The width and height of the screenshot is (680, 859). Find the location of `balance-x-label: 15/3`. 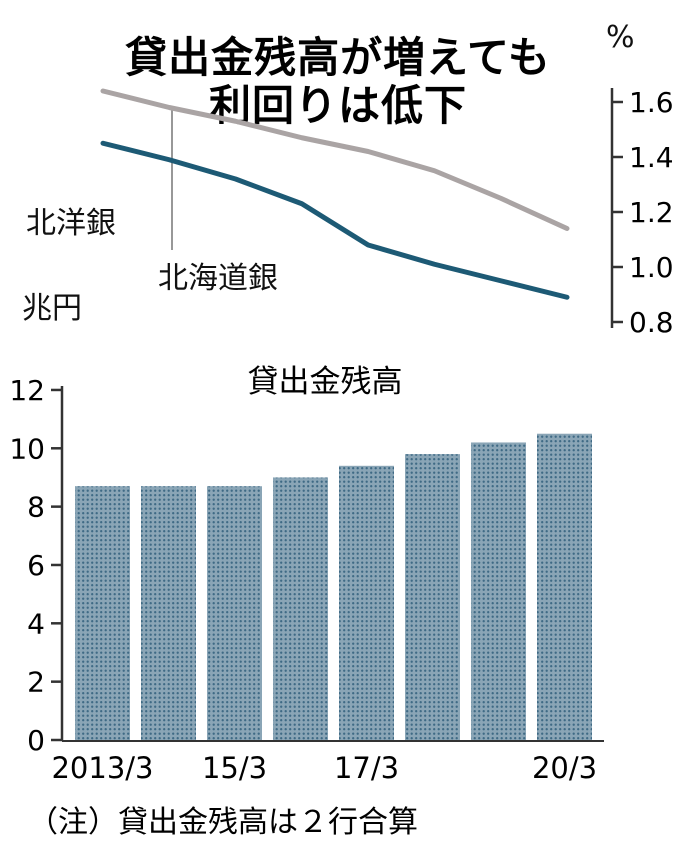

balance-x-label: 15/3 is located at coordinates (234, 768).